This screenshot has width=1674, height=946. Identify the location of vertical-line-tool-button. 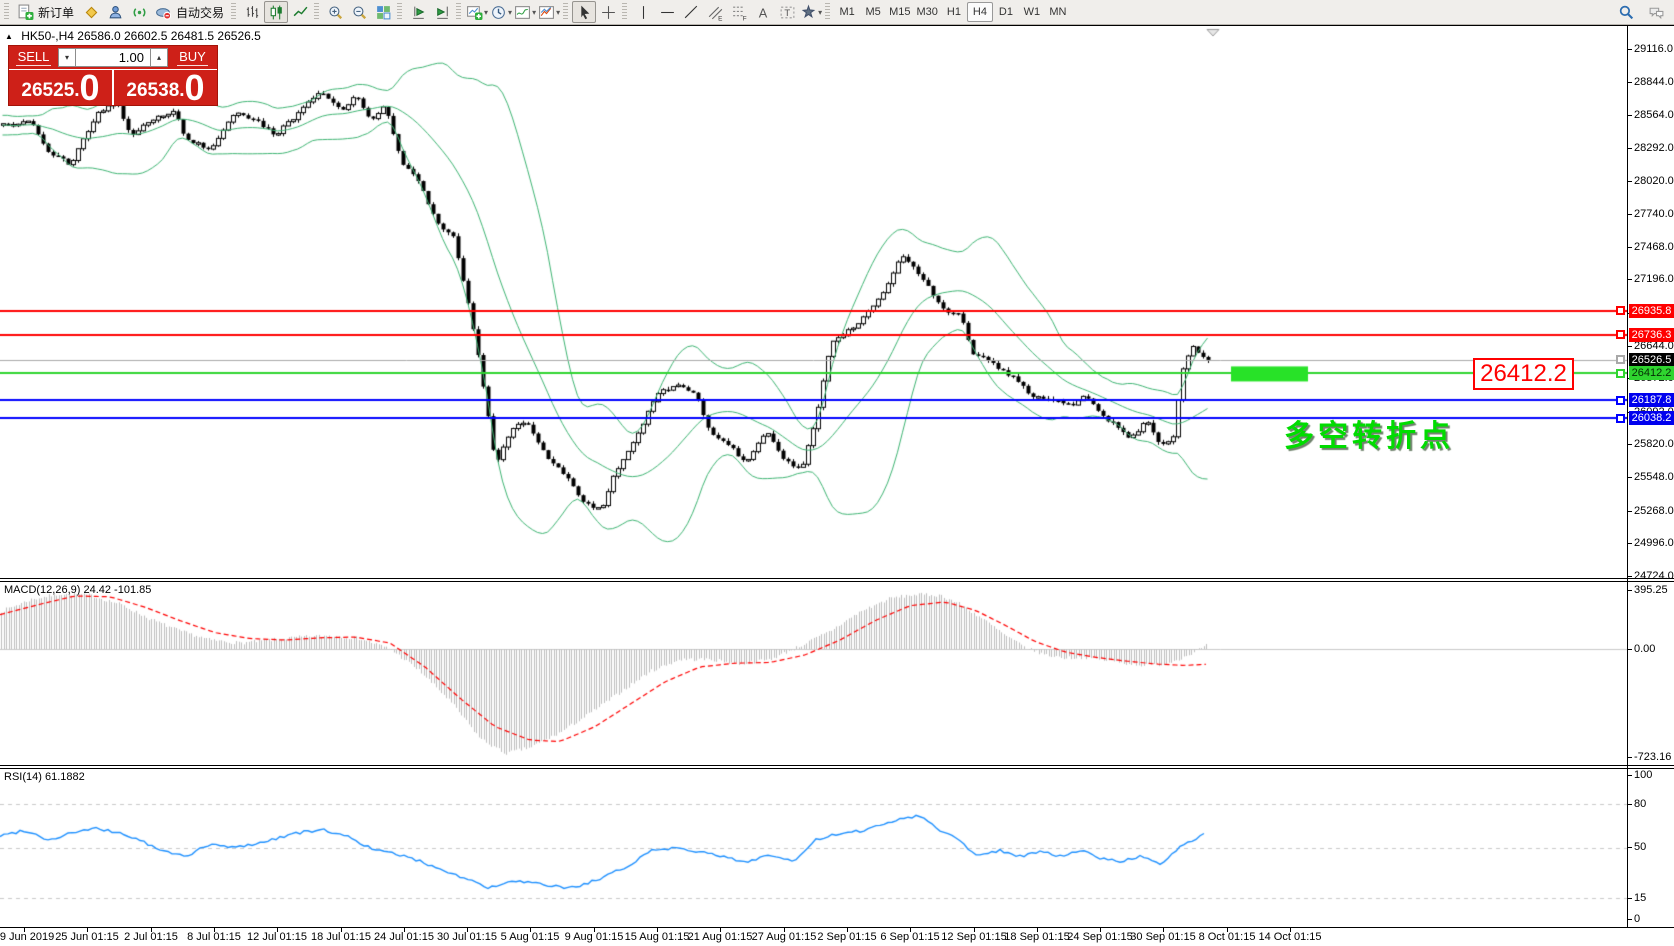
(643, 12).